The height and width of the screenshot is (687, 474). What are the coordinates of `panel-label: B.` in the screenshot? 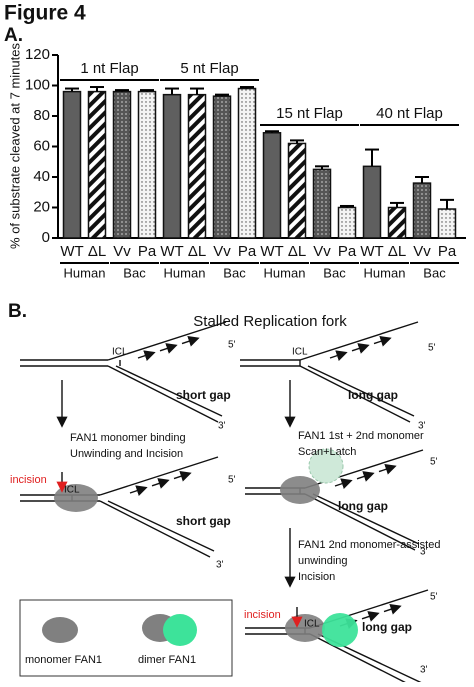 It's located at (17, 311).